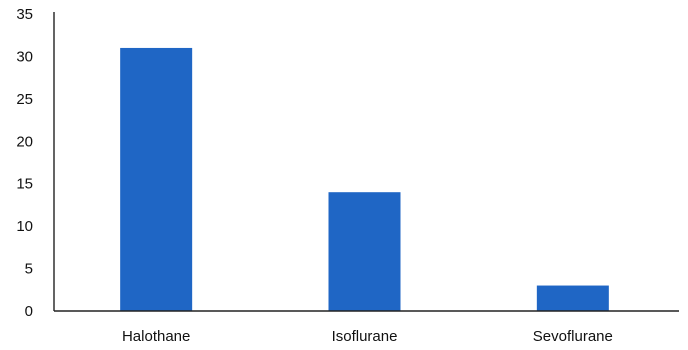 The image size is (688, 350). Describe the element at coordinates (24, 56) in the screenshot. I see `y-tick-label: 30` at that location.